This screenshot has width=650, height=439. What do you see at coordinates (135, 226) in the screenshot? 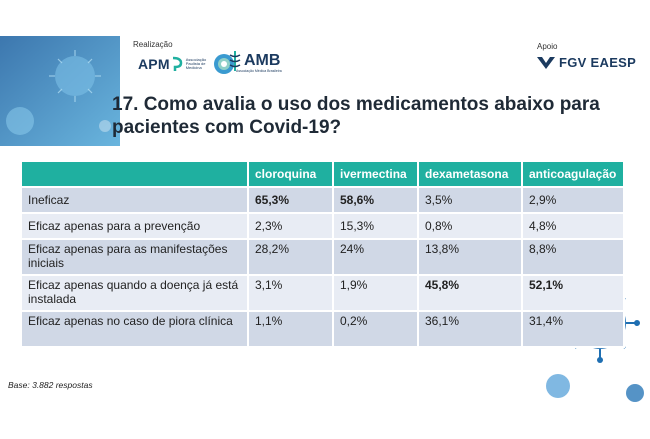
I see `row-label: Eficaz apenas para a prevenção` at bounding box center [135, 226].